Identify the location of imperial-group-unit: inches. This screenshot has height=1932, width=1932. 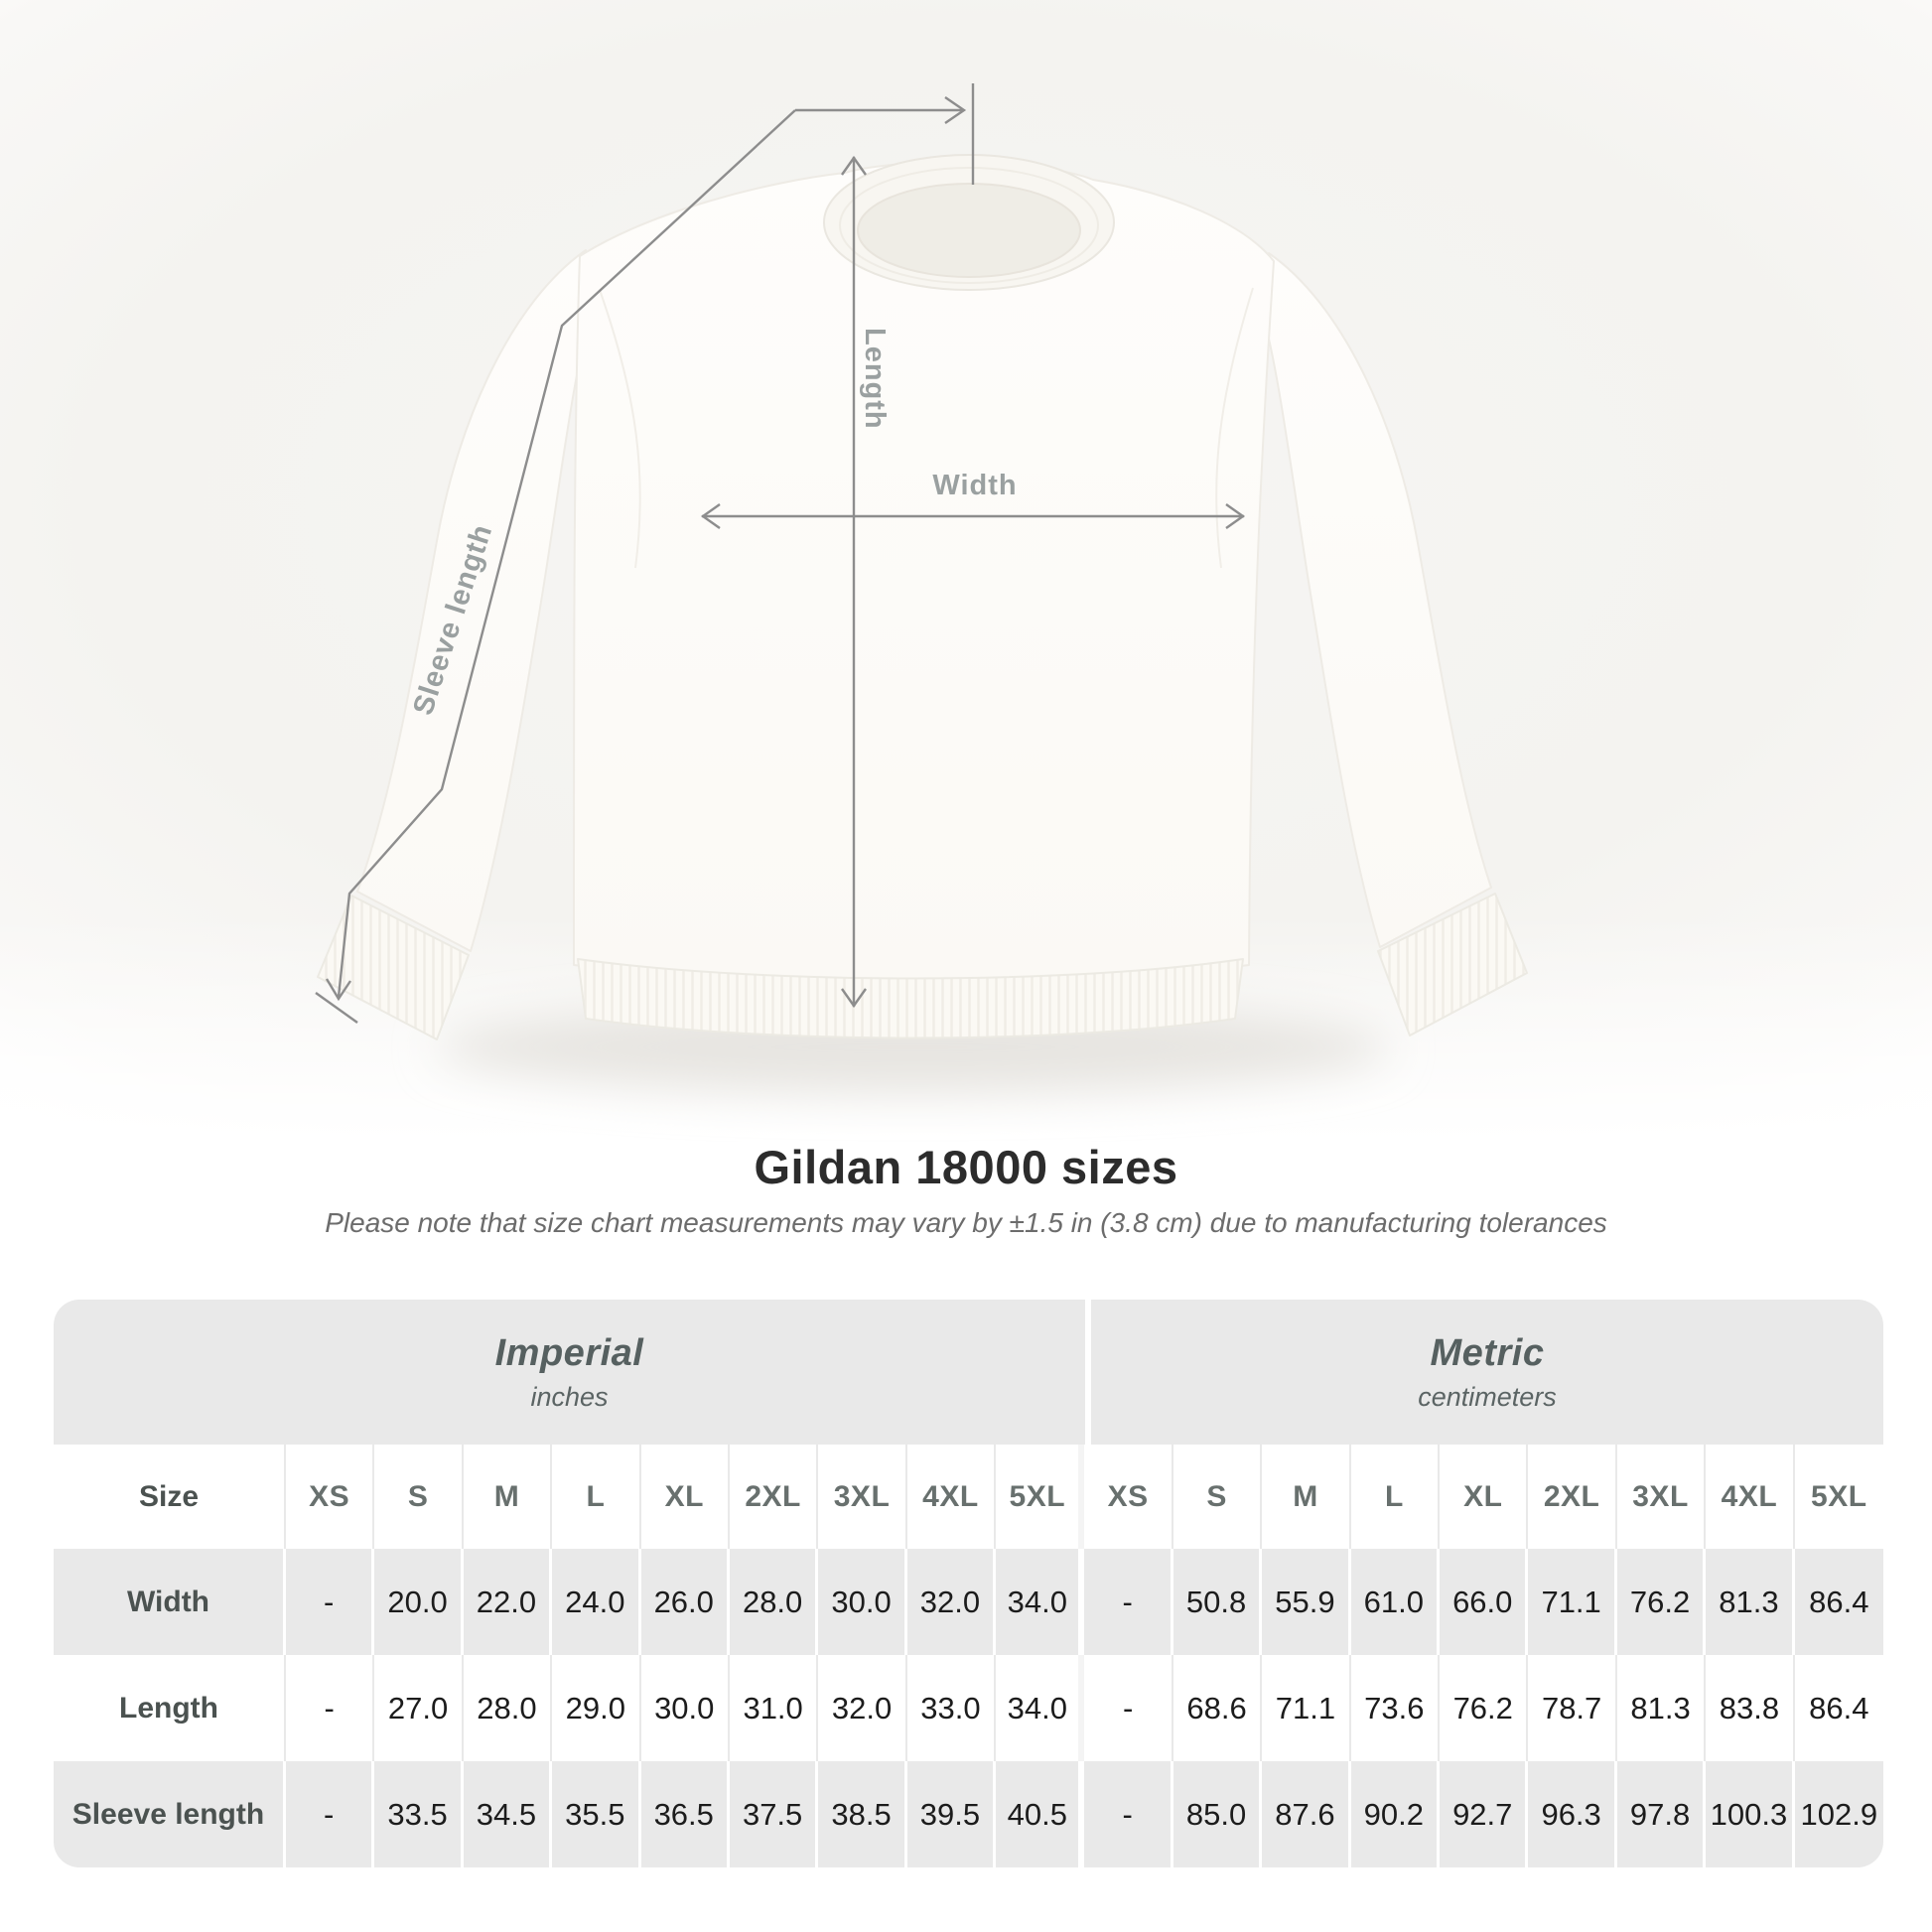
(569, 1396).